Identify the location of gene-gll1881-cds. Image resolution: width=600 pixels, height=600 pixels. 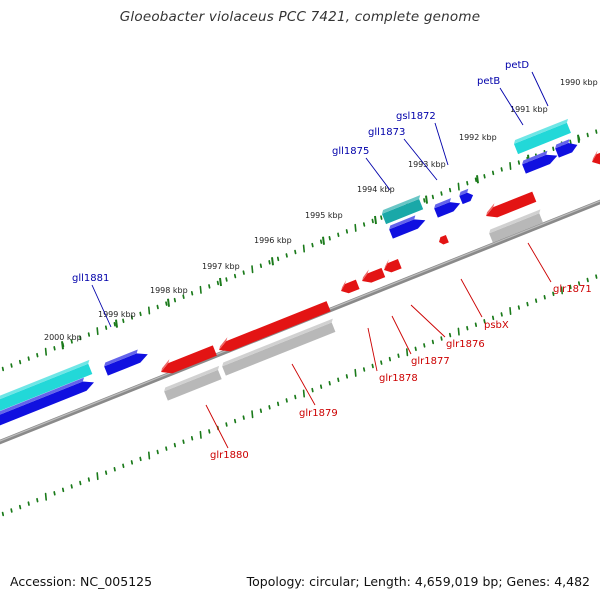
(46, 385).